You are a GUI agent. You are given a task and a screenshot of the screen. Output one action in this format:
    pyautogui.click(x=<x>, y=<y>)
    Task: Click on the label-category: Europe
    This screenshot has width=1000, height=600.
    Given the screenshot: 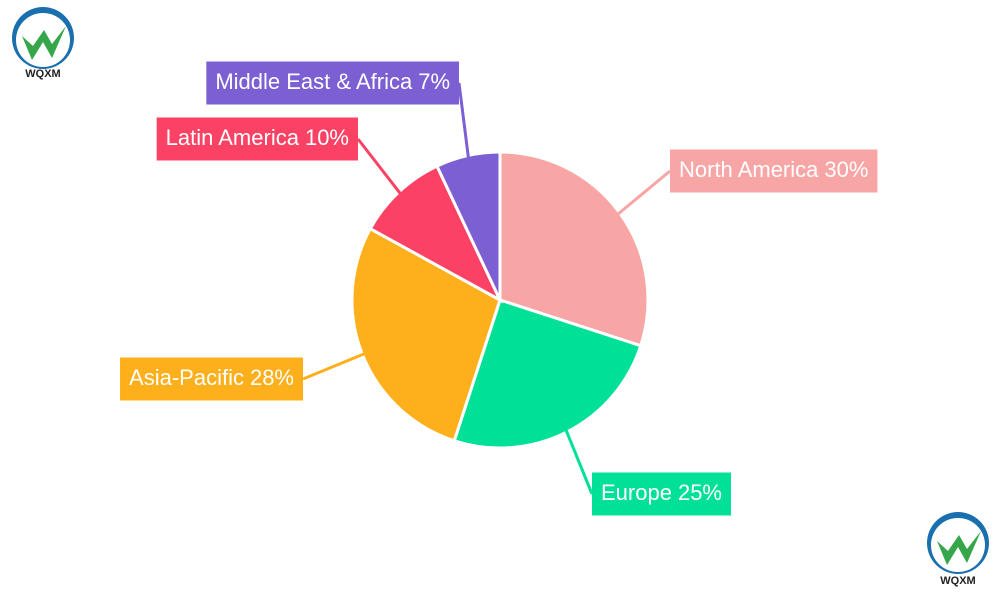 What is the action you would take?
    pyautogui.click(x=636, y=492)
    